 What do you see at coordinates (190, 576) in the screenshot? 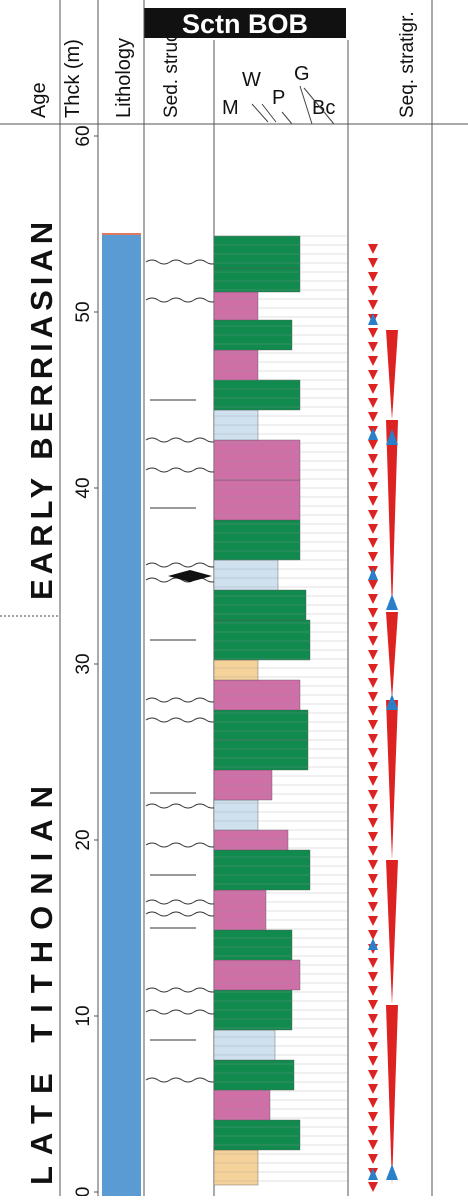
I see `chert-nodule-mark` at bounding box center [190, 576].